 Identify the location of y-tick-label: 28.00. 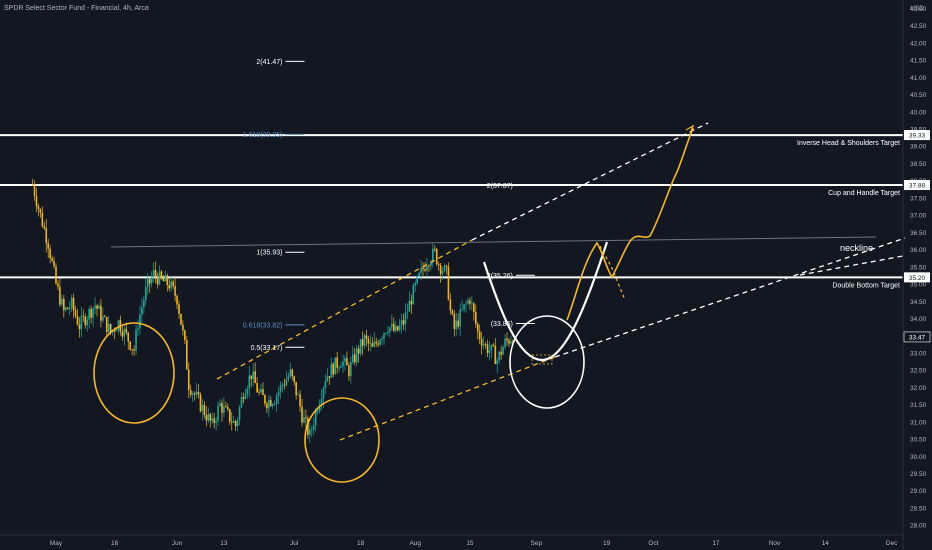
(918, 526).